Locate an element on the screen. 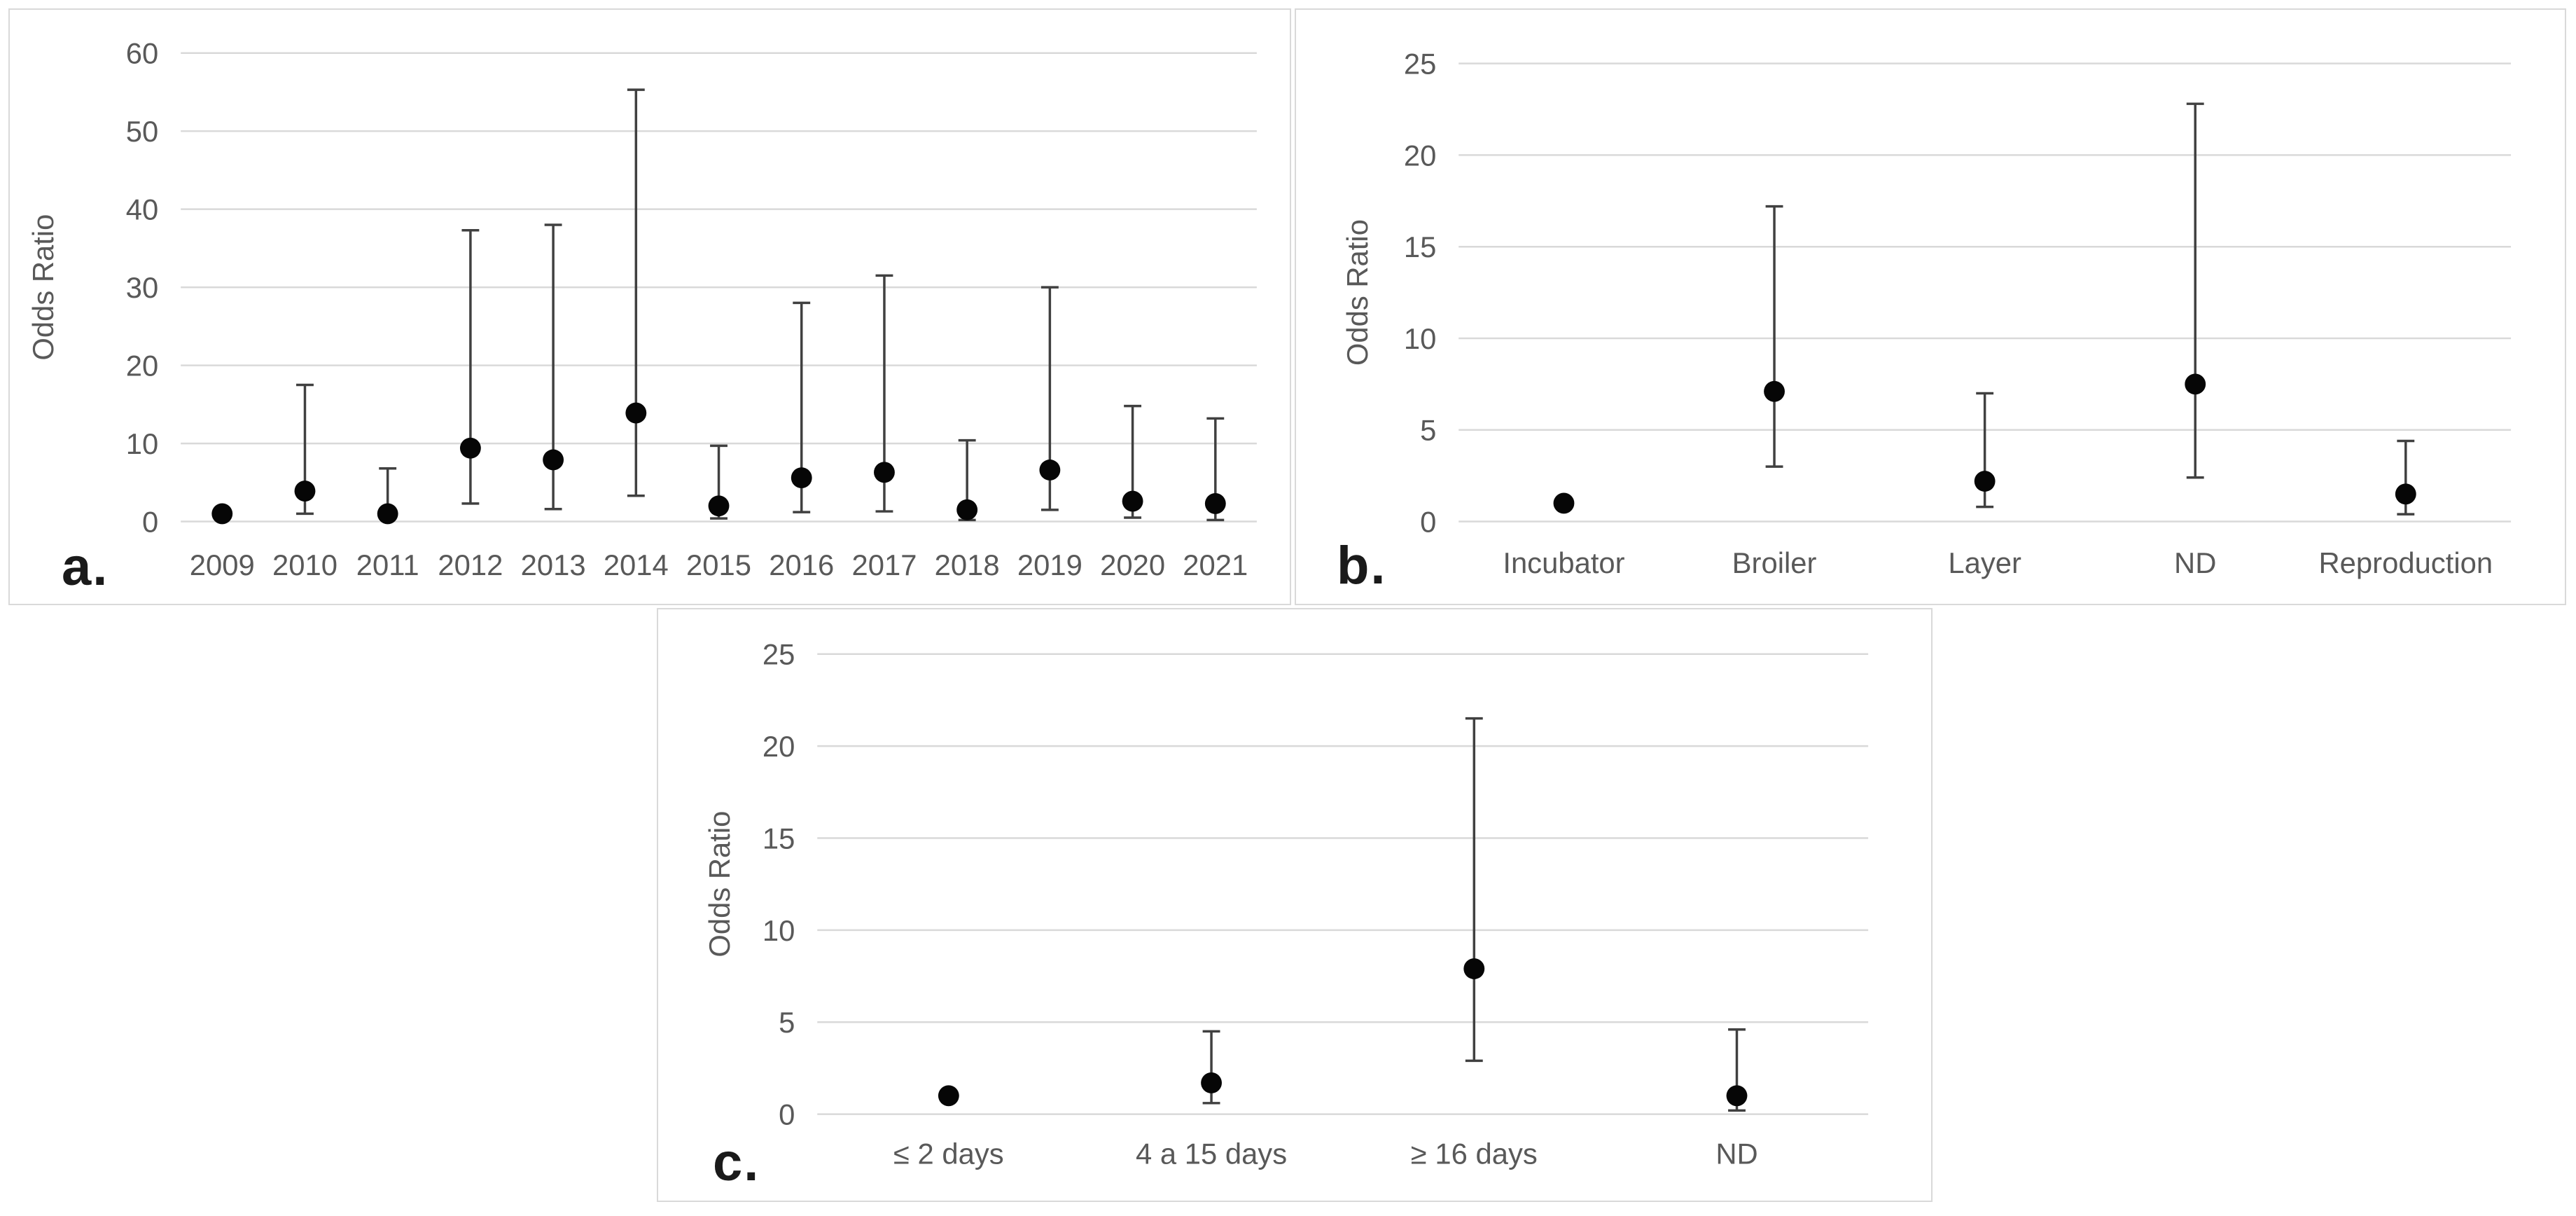 The height and width of the screenshot is (1216, 2576). x-category-label: 2017 is located at coordinates (884, 564).